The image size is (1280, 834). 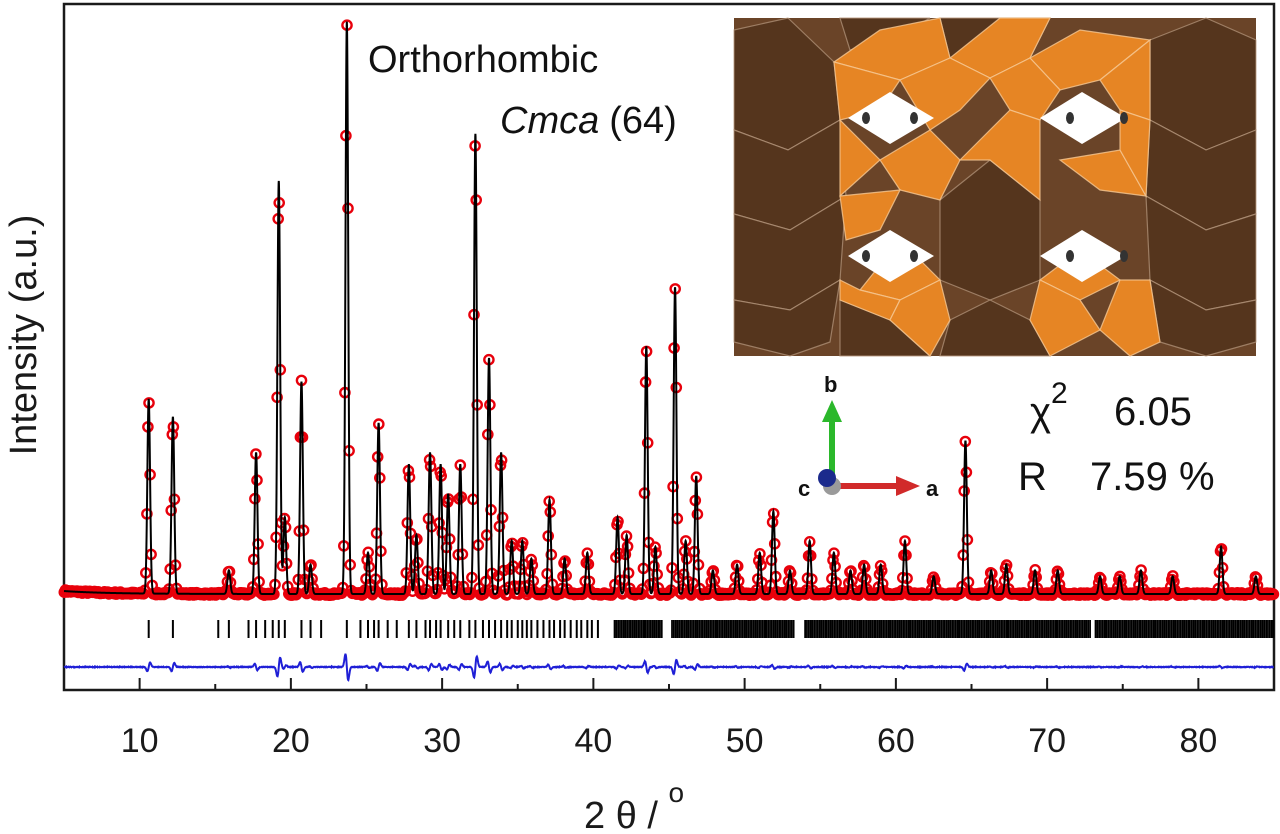 I want to click on a-axis-label: a, so click(x=932, y=488).